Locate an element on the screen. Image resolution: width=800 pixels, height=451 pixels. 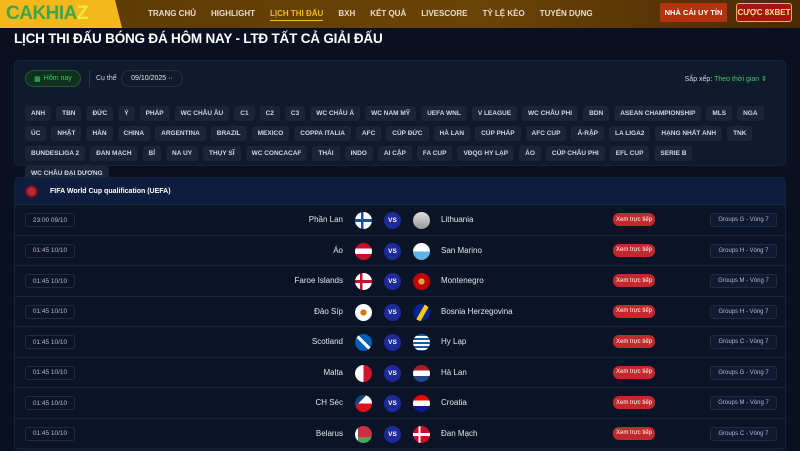
bet-8xbet-button: CƯỢC 8XBET is located at coordinates (764, 12).